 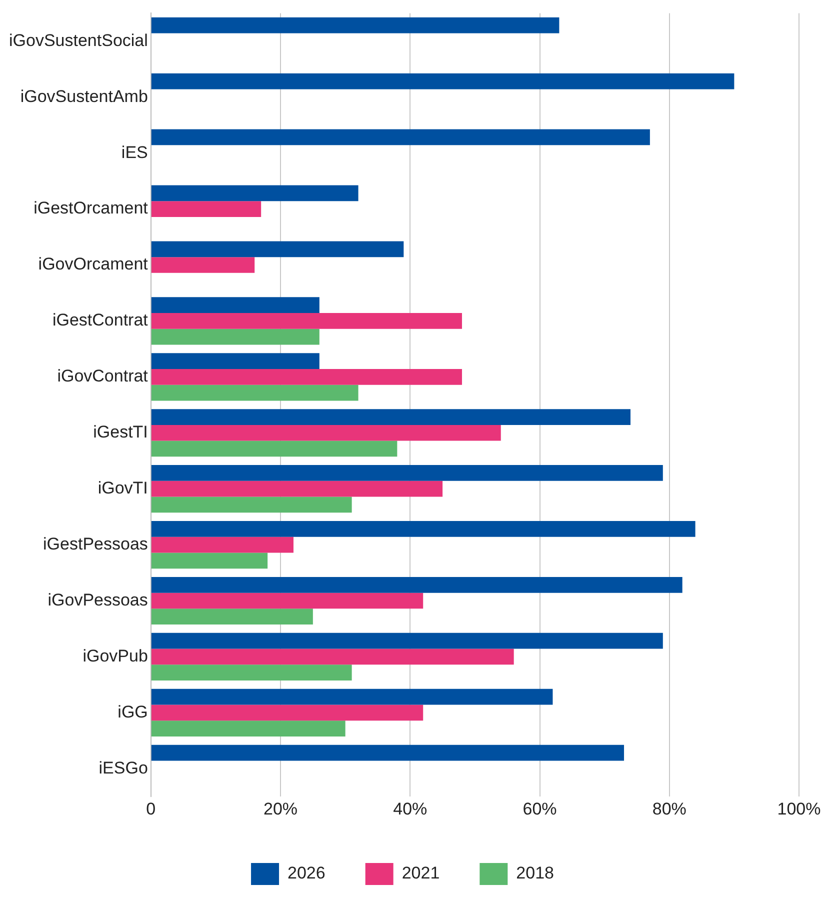 I want to click on y-tick-label: iES, so click(x=134, y=152).